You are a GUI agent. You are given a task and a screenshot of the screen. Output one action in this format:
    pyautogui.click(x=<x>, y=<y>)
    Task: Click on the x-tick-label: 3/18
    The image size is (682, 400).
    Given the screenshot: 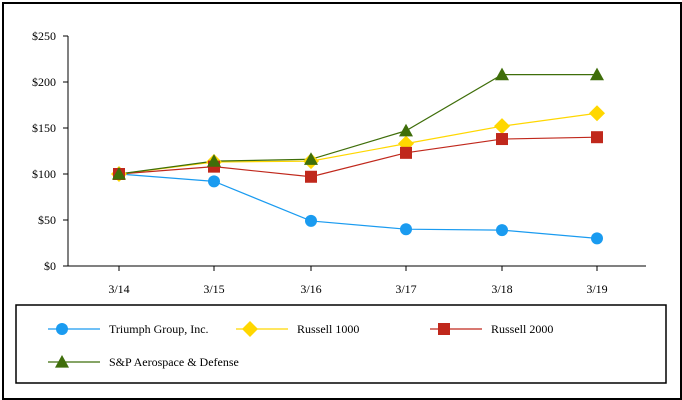 What is the action you would take?
    pyautogui.click(x=501, y=289)
    